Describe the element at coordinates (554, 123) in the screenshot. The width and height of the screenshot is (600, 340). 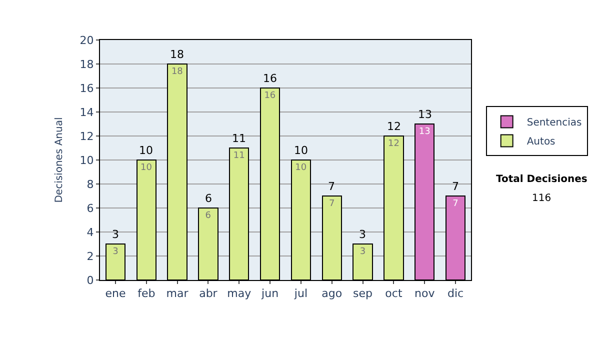
I see `legend-label: Sentencias` at that location.